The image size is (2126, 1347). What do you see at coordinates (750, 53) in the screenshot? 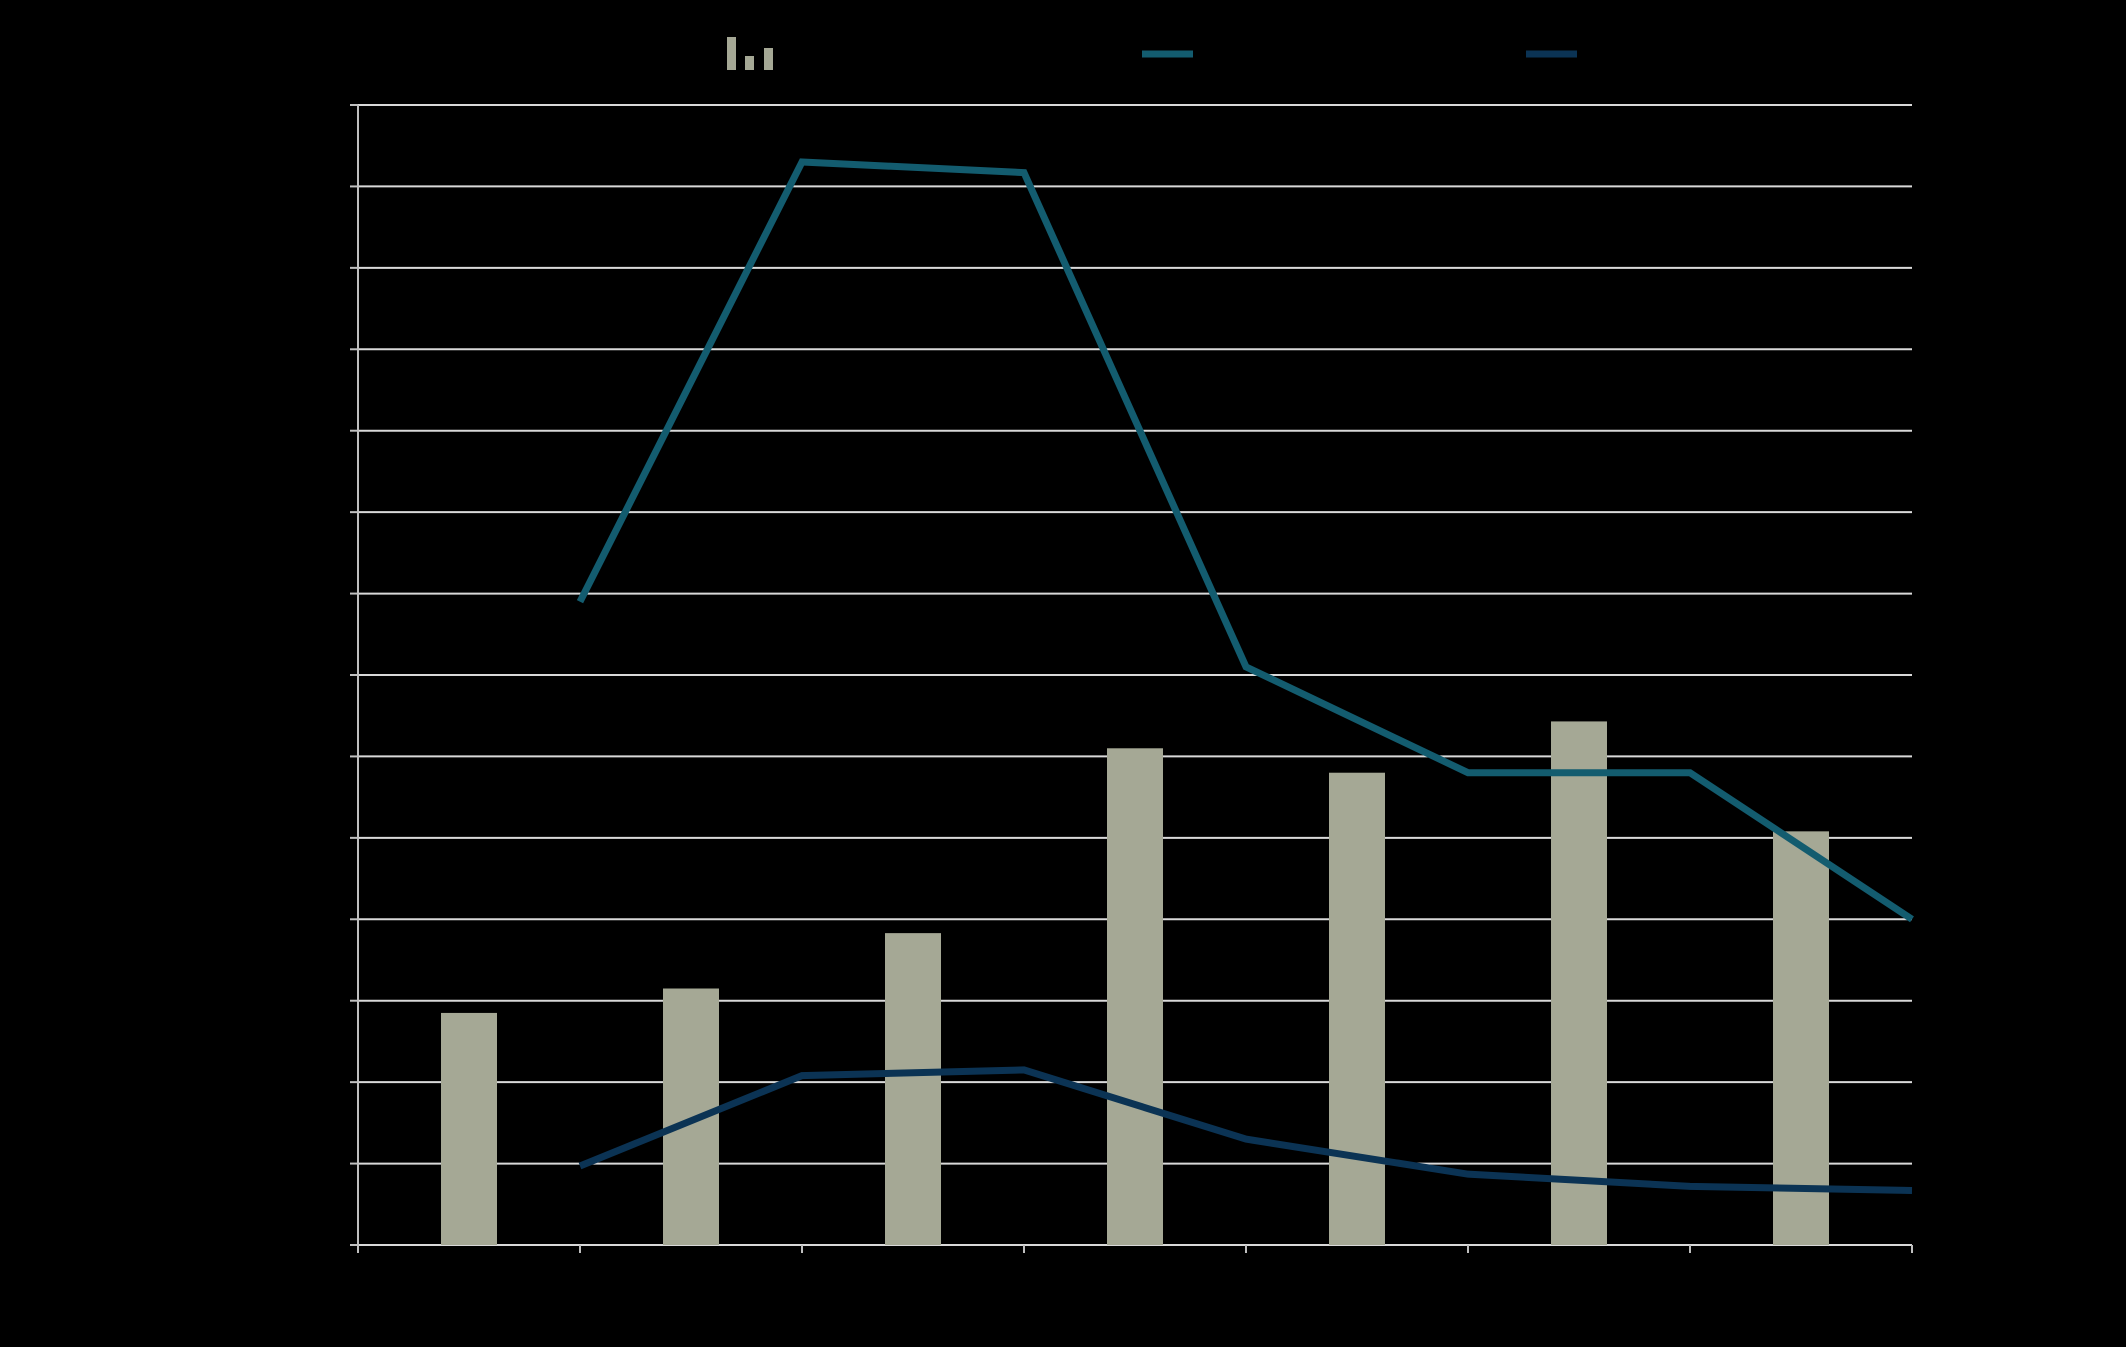
I see `bar-chart-icon` at bounding box center [750, 53].